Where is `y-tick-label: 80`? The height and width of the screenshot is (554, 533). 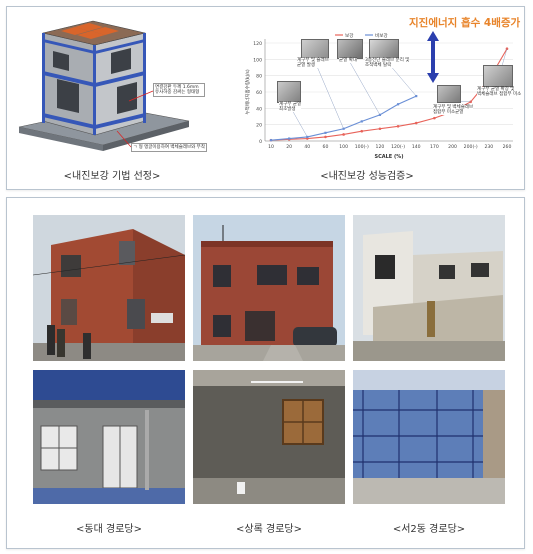 y-tick-label: 80 is located at coordinates (259, 77).